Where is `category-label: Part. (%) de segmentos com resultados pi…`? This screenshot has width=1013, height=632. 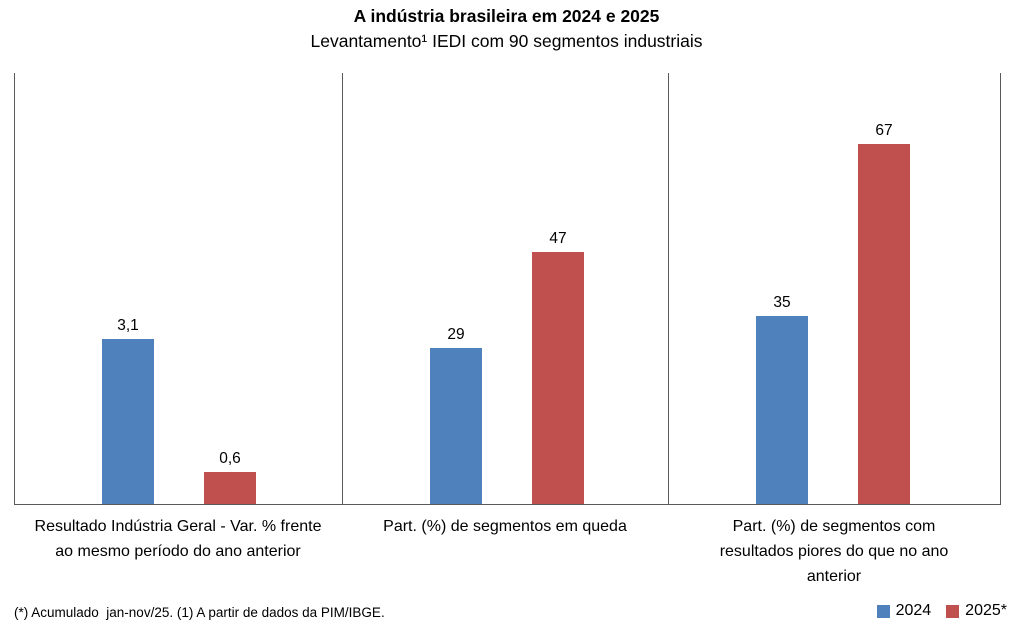
category-label: Part. (%) de segmentos com resultados pi… is located at coordinates (834, 551).